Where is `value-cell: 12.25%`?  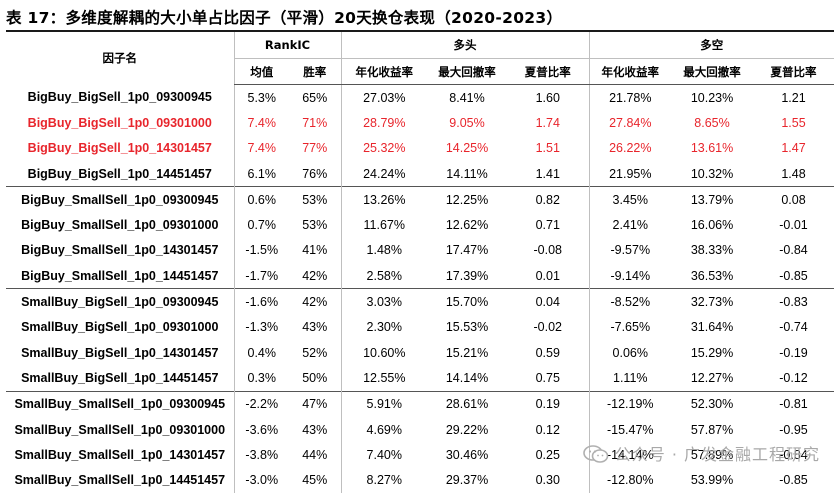
value-cell: 12.25% is located at coordinates (467, 199).